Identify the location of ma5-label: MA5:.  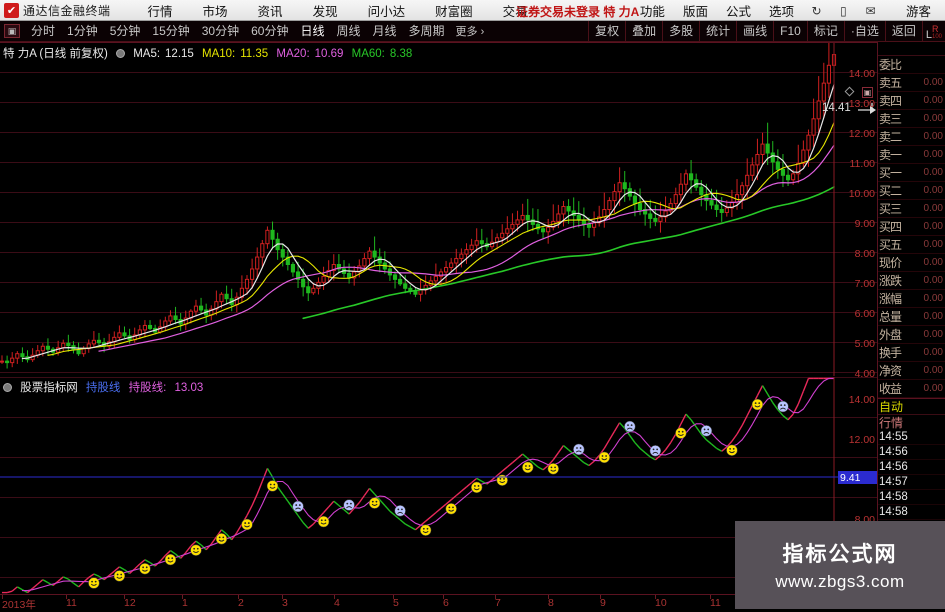
(147, 54).